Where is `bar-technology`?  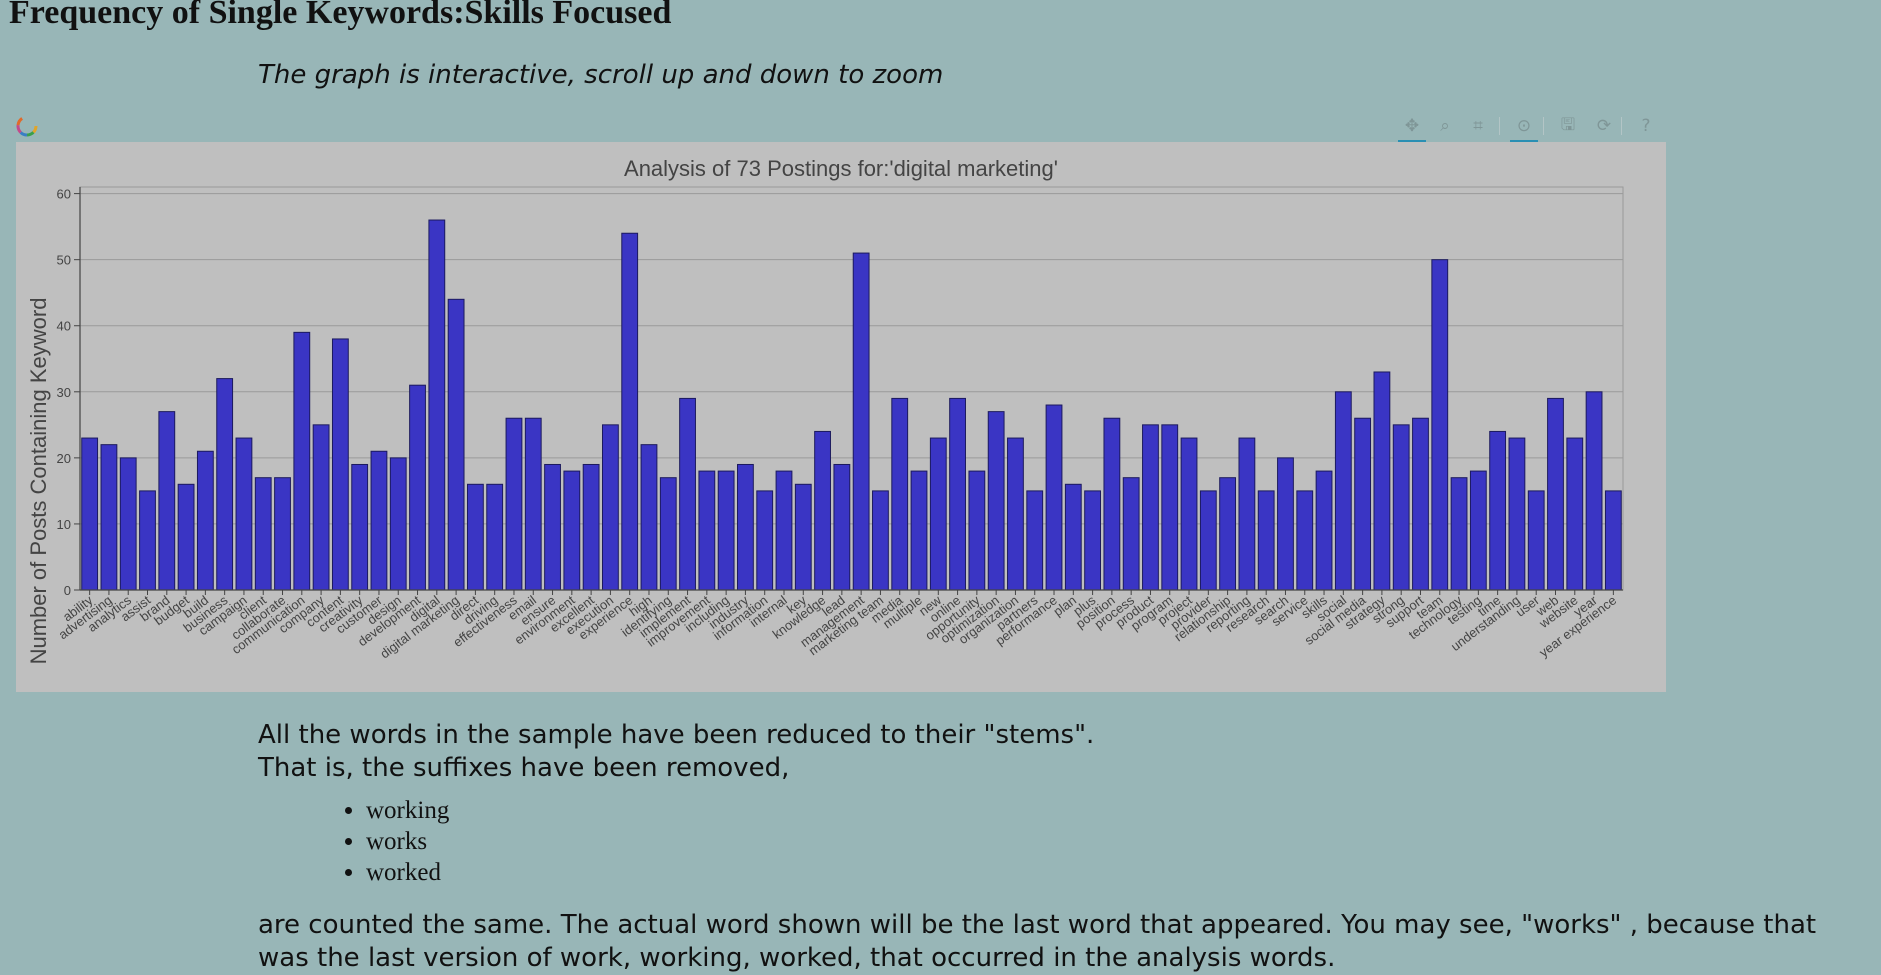 bar-technology is located at coordinates (1459, 534).